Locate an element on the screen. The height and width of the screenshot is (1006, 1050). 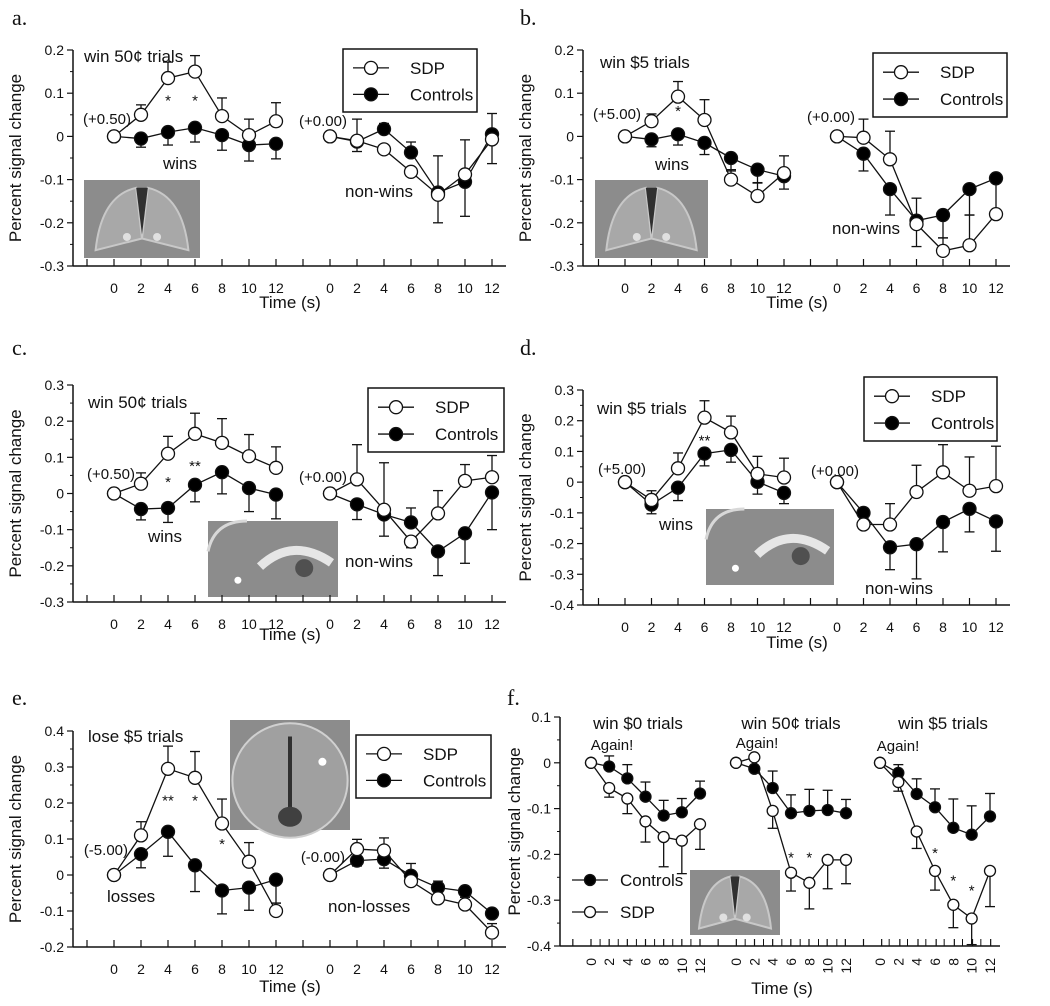
y-tick-label: 0.3 is located at coordinates (55, 385).